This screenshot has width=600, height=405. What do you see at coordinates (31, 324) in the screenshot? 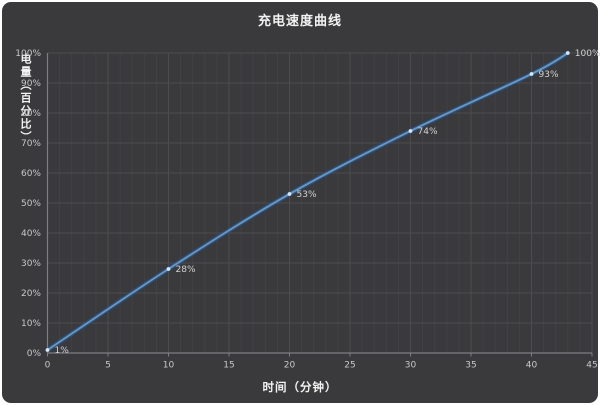
I see `y-tick-label: 10%` at bounding box center [31, 324].